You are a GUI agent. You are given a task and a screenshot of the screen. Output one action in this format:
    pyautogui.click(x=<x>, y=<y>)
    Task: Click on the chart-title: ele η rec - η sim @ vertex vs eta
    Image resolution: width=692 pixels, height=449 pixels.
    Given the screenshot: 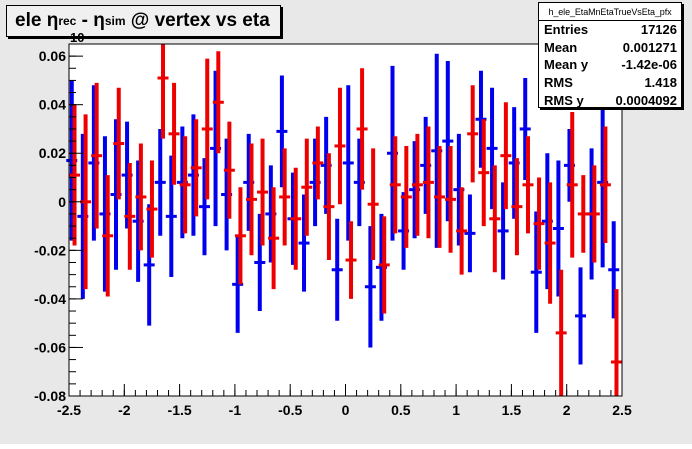 What is the action you would take?
    pyautogui.click(x=143, y=21)
    